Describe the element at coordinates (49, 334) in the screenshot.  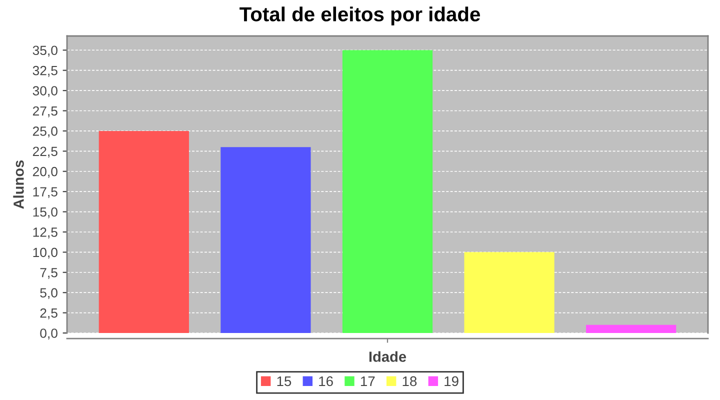
I see `y-tick-label: 0,0` at that location.